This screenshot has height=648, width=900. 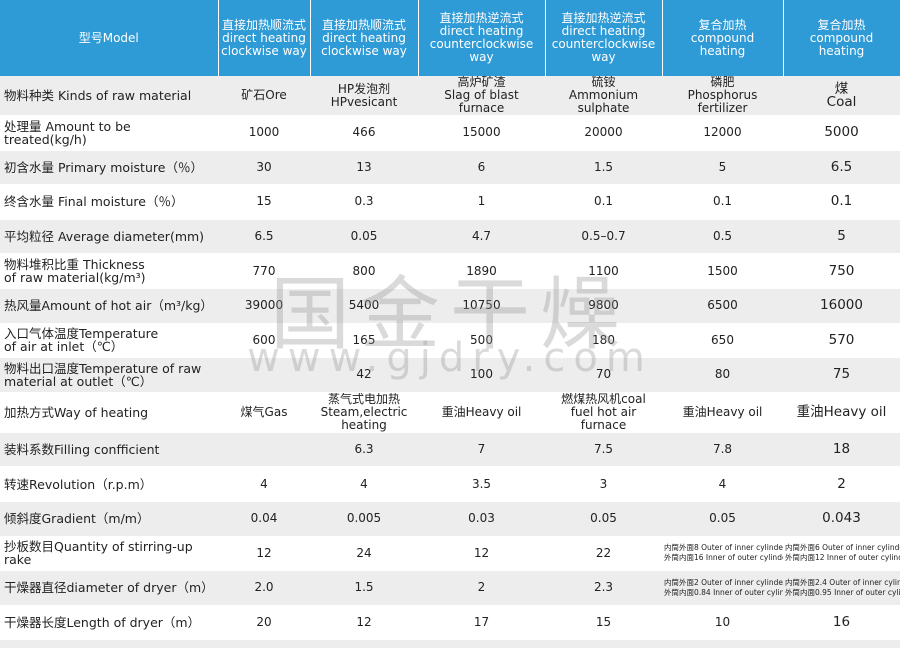 What do you see at coordinates (841, 623) in the screenshot?
I see `cell: 16` at bounding box center [841, 623].